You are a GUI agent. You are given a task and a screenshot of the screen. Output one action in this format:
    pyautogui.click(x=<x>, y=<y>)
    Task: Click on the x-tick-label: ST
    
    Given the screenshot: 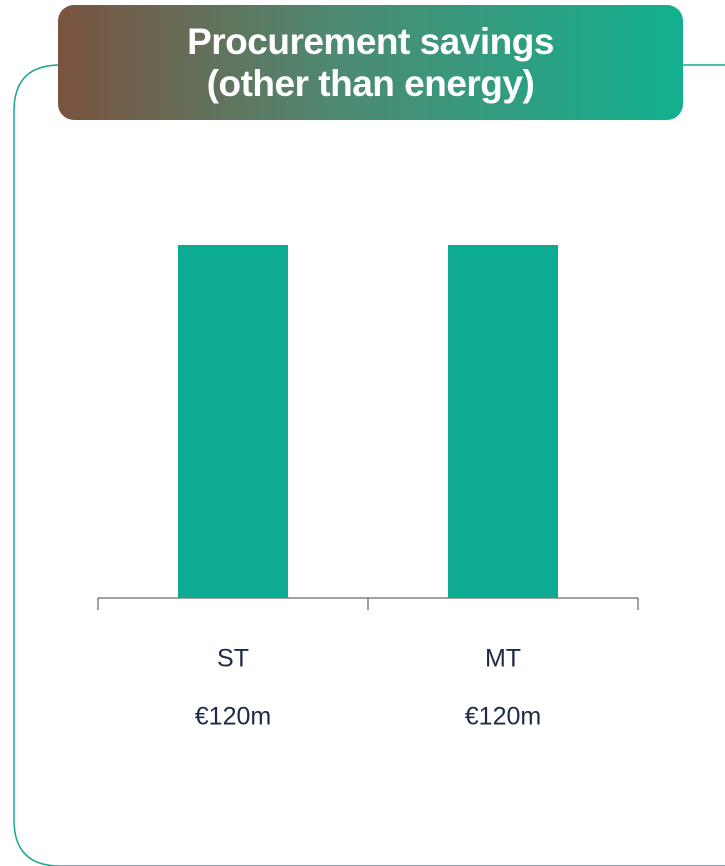 What is the action you would take?
    pyautogui.click(x=233, y=659)
    